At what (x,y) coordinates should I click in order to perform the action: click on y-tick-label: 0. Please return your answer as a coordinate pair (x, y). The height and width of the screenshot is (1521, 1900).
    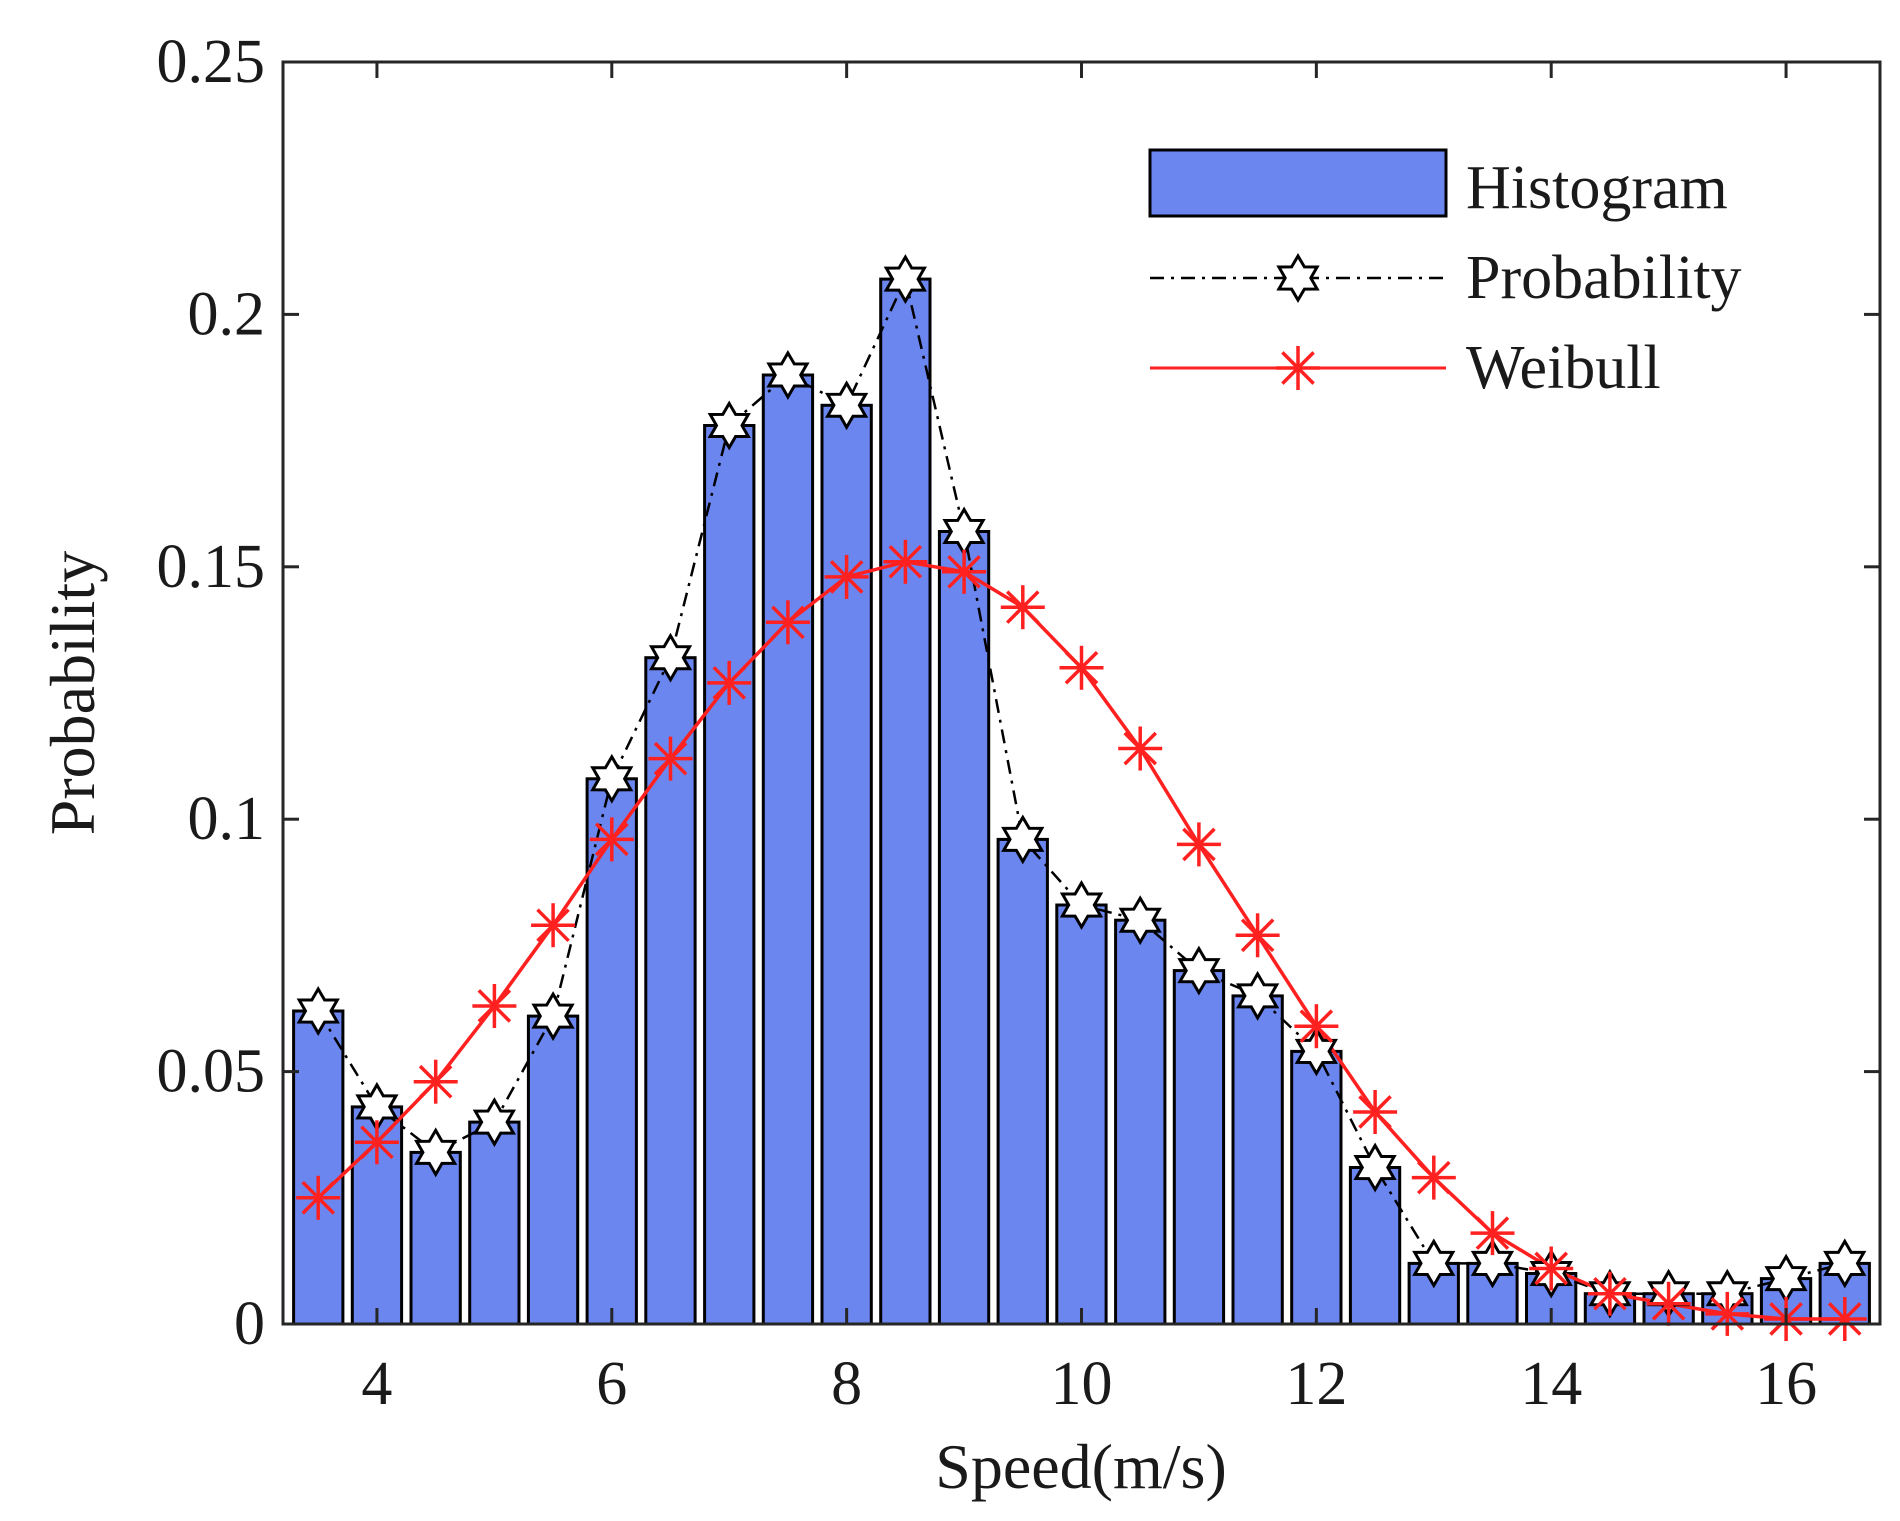
    Looking at the image, I should click on (249, 1324).